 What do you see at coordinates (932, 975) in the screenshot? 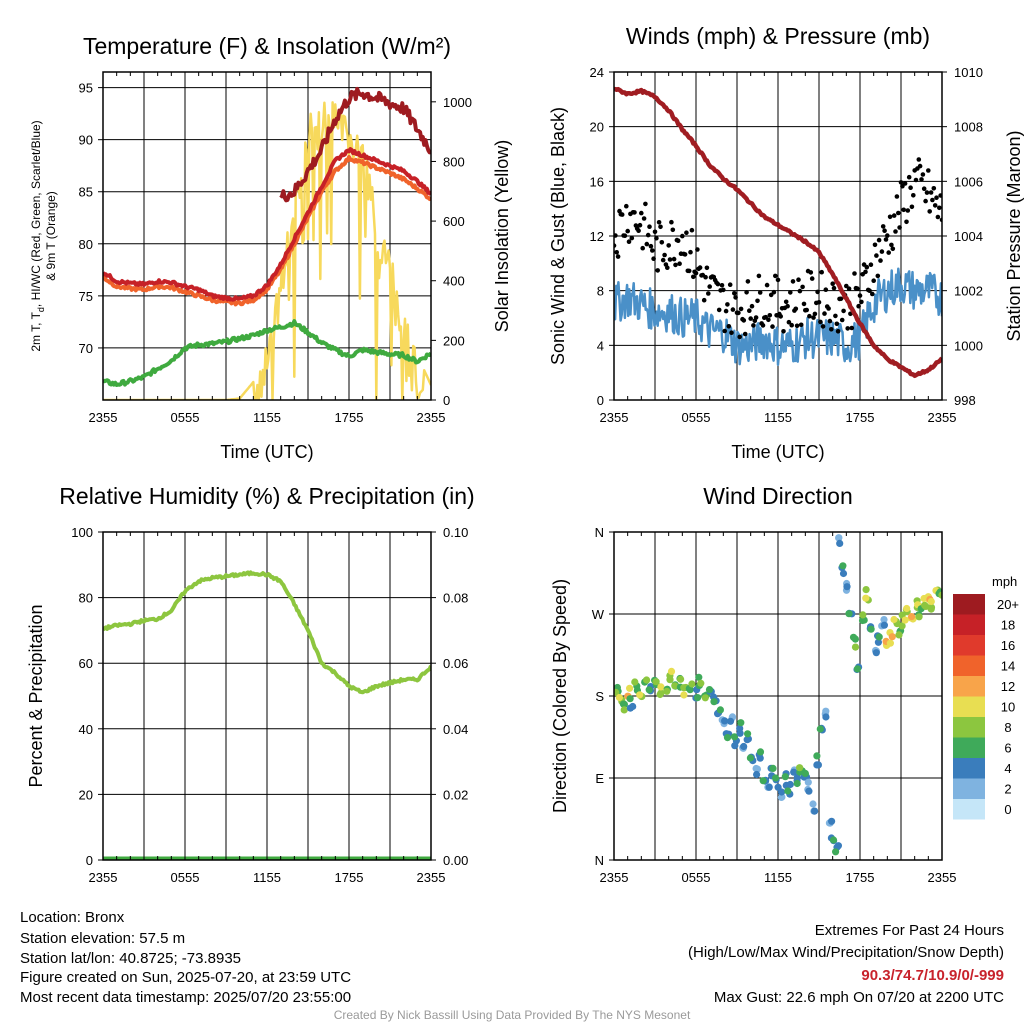
I see `extremes-values: 90.3/74.7/10.9/0/-999` at bounding box center [932, 975].